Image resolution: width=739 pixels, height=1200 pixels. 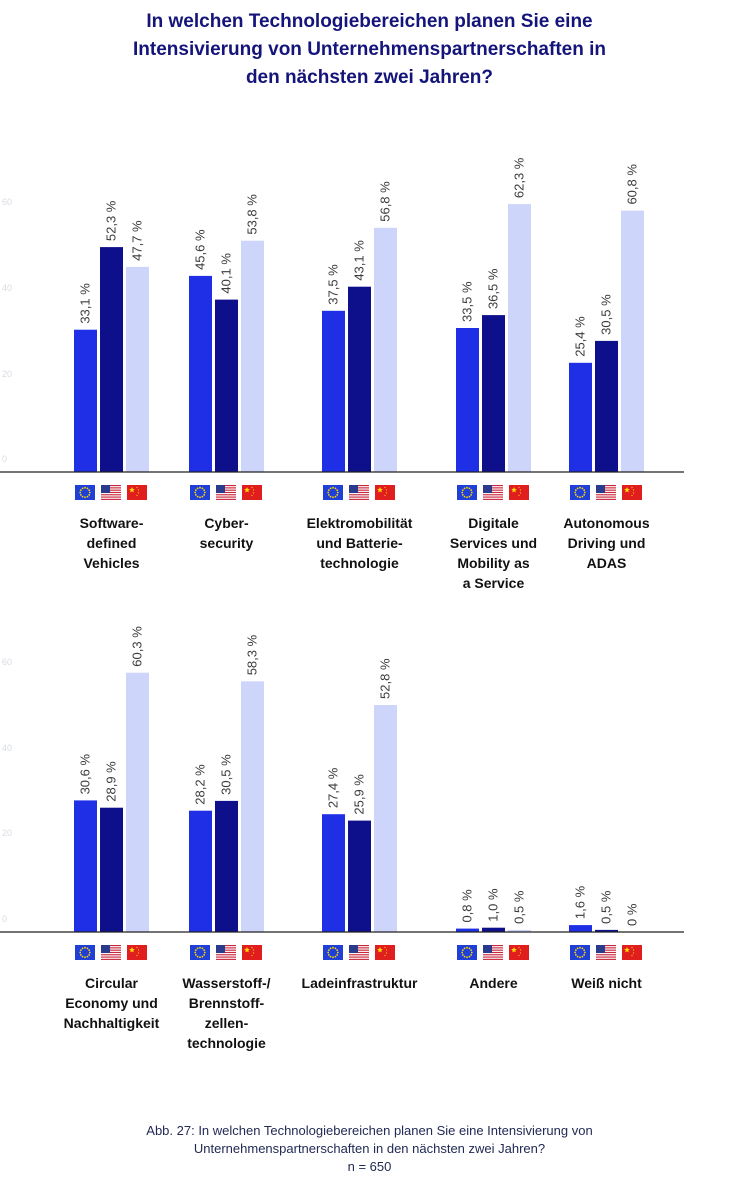 What do you see at coordinates (7, 833) in the screenshot?
I see `y-tick-label: 20` at bounding box center [7, 833].